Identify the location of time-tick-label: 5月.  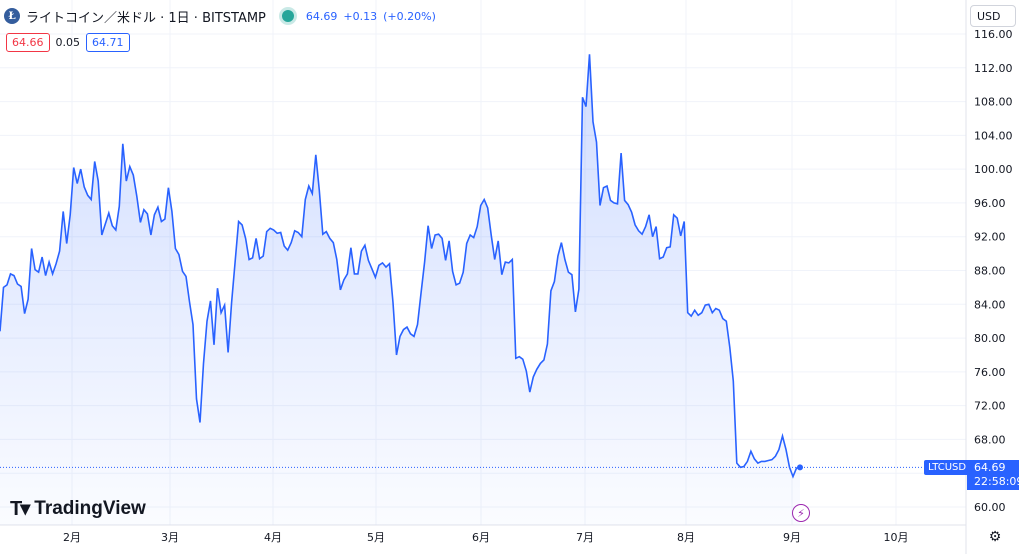
(376, 537).